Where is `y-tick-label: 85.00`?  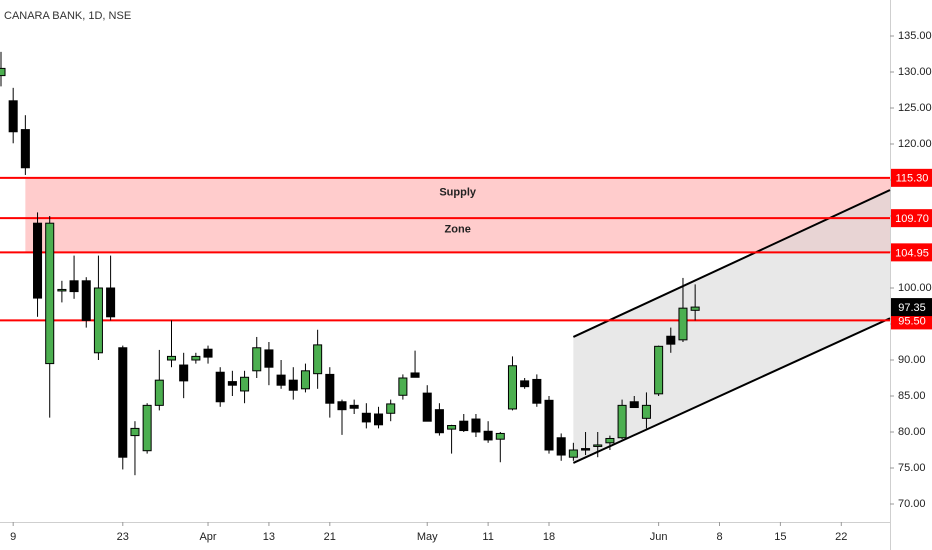
y-tick-label: 85.00 is located at coordinates (912, 396).